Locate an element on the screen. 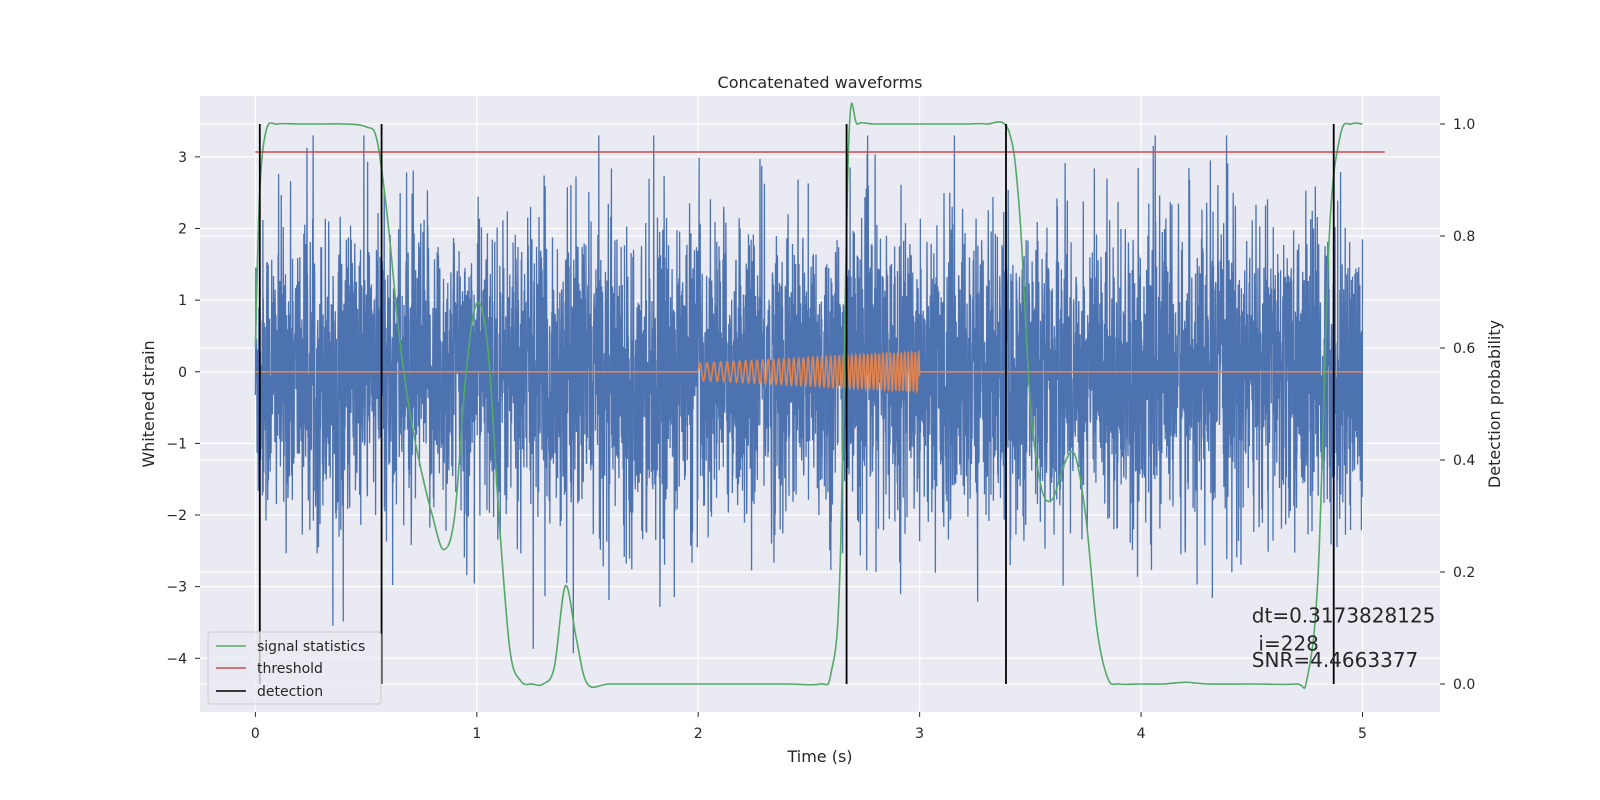 The height and width of the screenshot is (800, 1600). legend-box is located at coordinates (294, 668).